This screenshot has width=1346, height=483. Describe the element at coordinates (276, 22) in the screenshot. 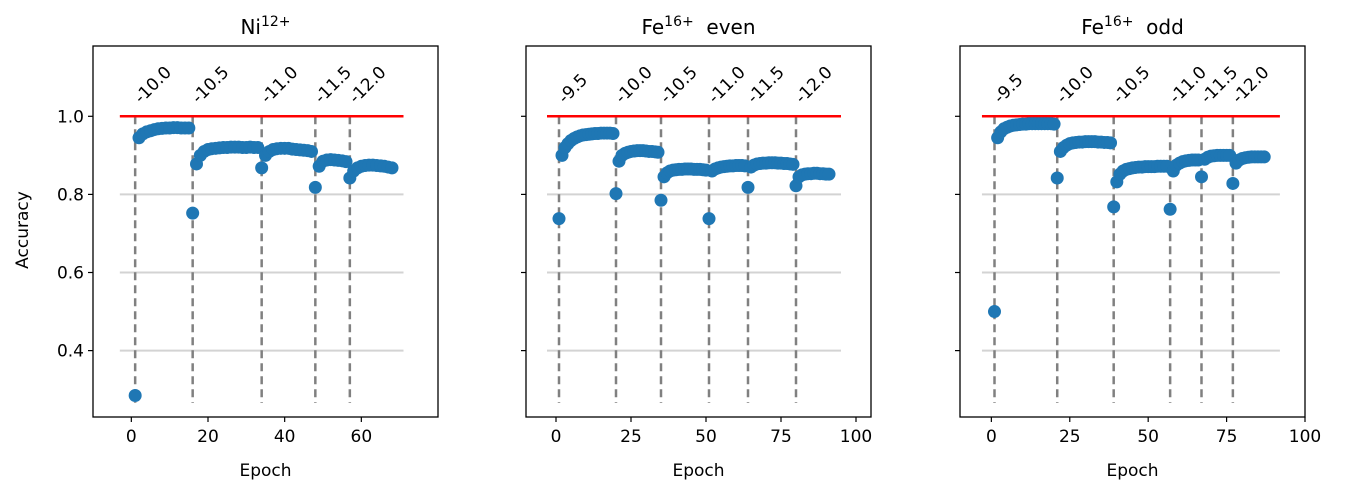

I see `title-charge: 12+` at that location.